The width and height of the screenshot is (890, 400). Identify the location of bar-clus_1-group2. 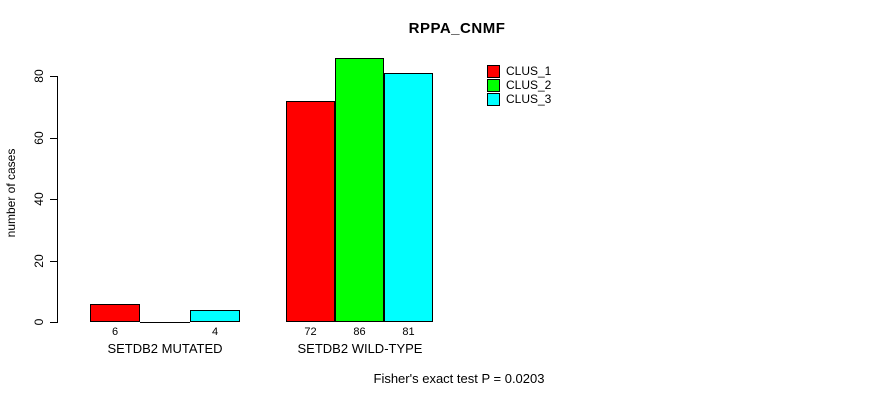
(310, 211).